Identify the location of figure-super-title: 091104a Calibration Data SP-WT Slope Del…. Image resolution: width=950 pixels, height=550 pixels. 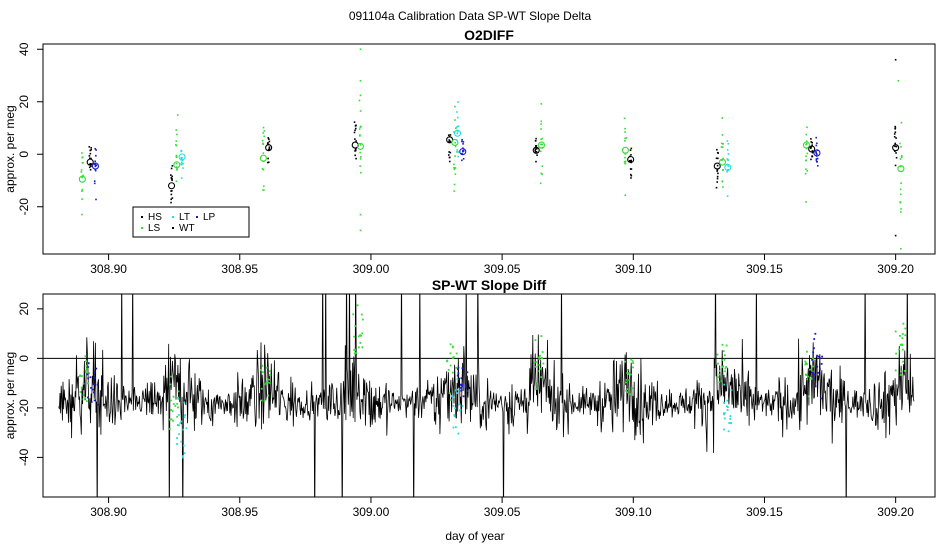
(470, 16).